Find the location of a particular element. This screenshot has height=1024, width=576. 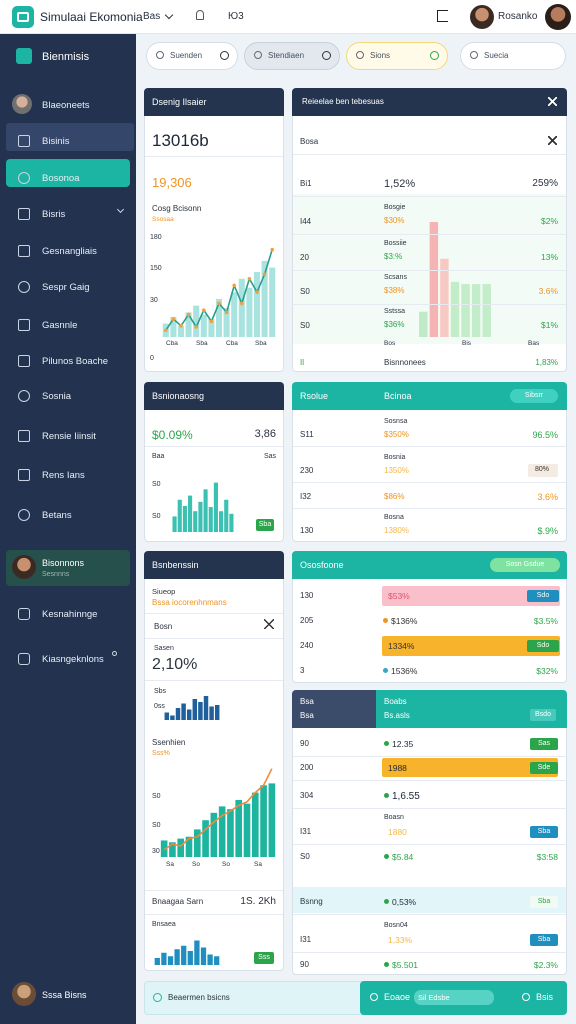

action-text: Bsis is located at coordinates (545, 997).